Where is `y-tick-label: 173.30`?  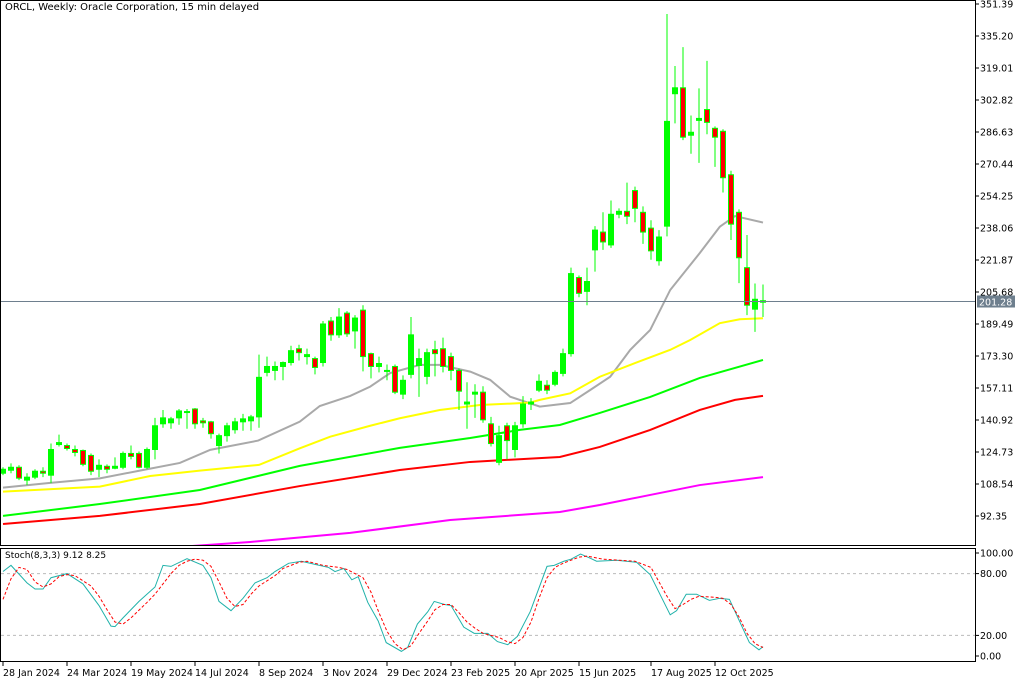 y-tick-label: 173.30 is located at coordinates (996, 357).